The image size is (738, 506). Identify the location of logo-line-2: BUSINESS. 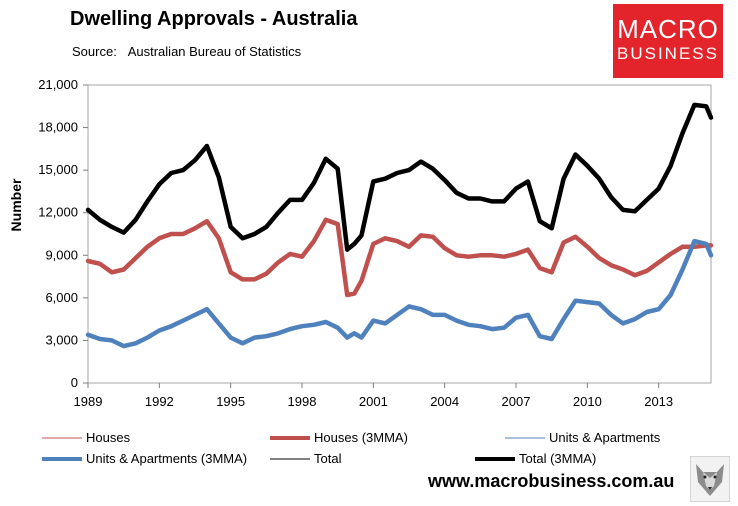
(668, 53).